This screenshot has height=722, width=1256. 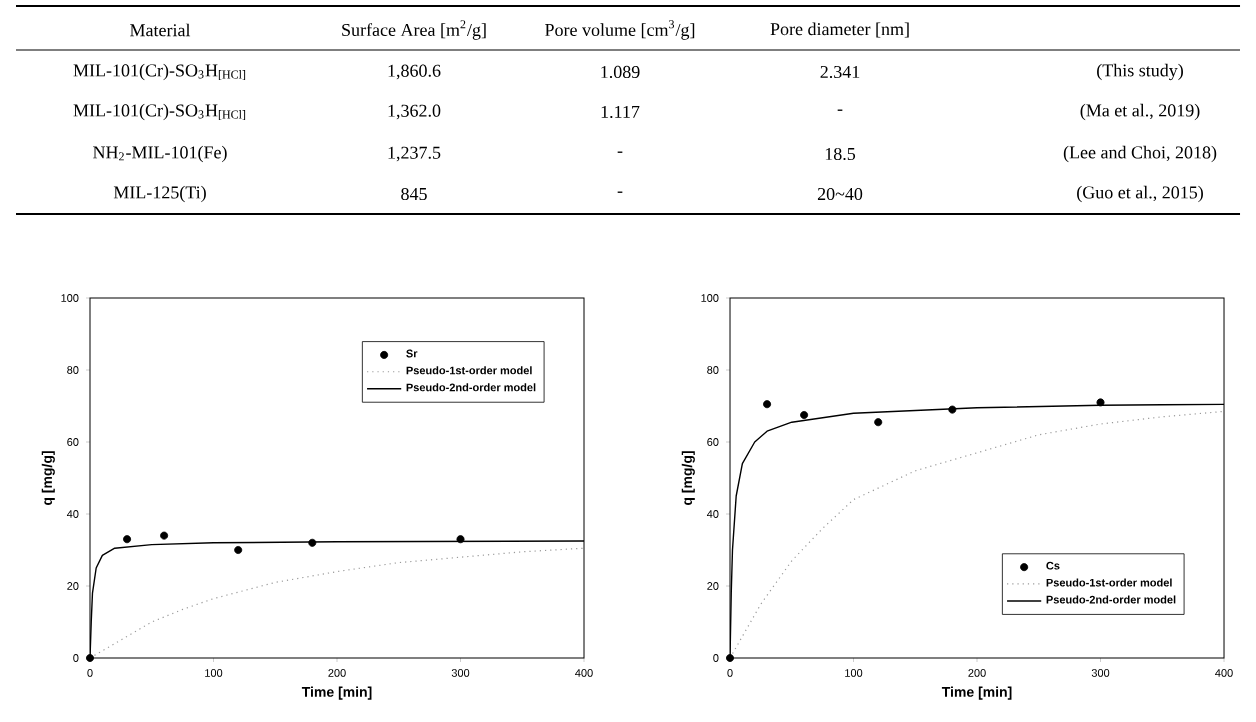 What do you see at coordinates (160, 154) in the screenshot?
I see `text: NH$_{2}$-MIL-101(Fe)` at bounding box center [160, 154].